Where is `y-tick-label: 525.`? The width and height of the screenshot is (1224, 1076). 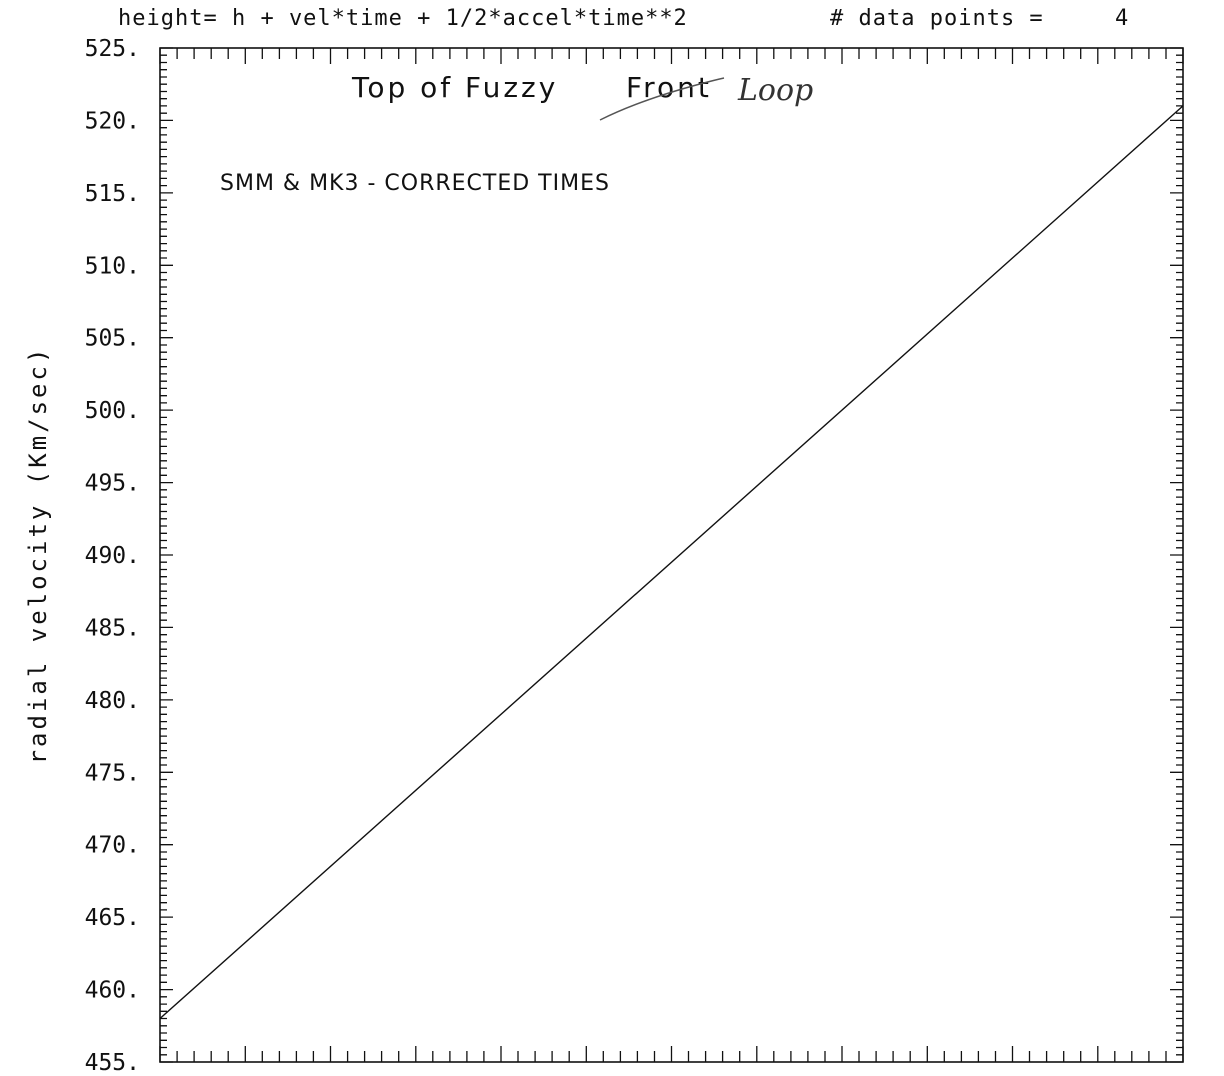 y-tick-label: 525. is located at coordinates (112, 49).